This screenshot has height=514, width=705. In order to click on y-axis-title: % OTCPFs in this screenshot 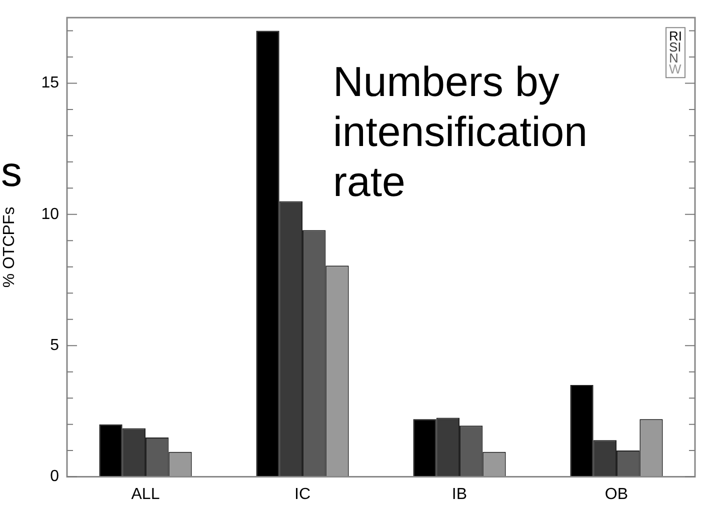, I will do `click(9, 247)`.